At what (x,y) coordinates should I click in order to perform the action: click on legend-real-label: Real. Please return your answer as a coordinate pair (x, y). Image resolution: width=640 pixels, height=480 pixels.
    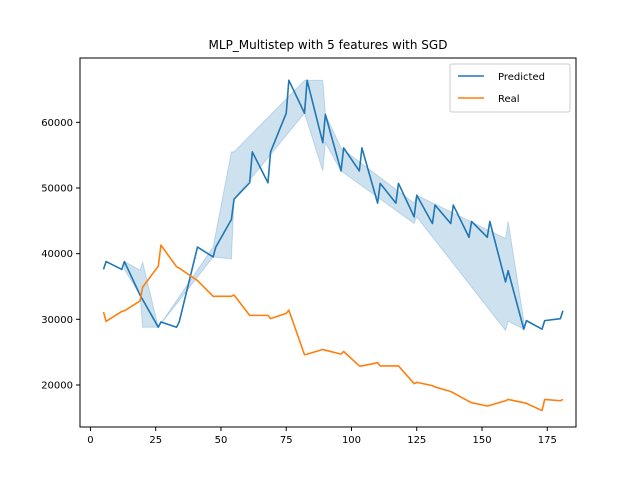
    Looking at the image, I should click on (509, 99).